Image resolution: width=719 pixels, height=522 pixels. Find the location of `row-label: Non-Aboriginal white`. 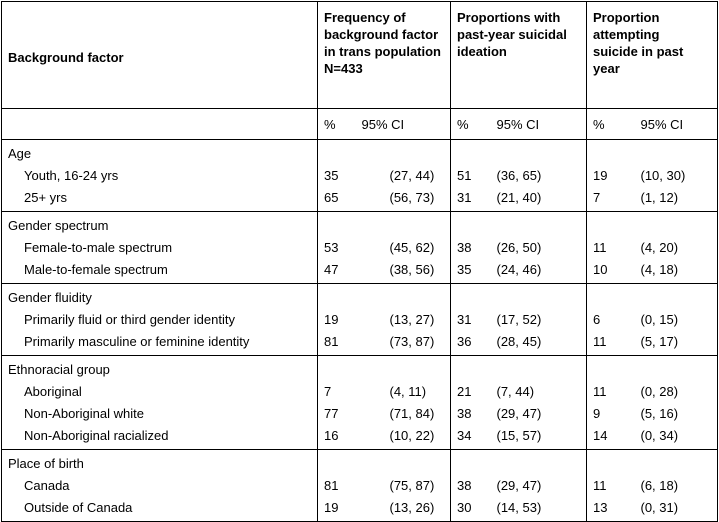

row-label: Non-Aboriginal white is located at coordinates (159, 413).